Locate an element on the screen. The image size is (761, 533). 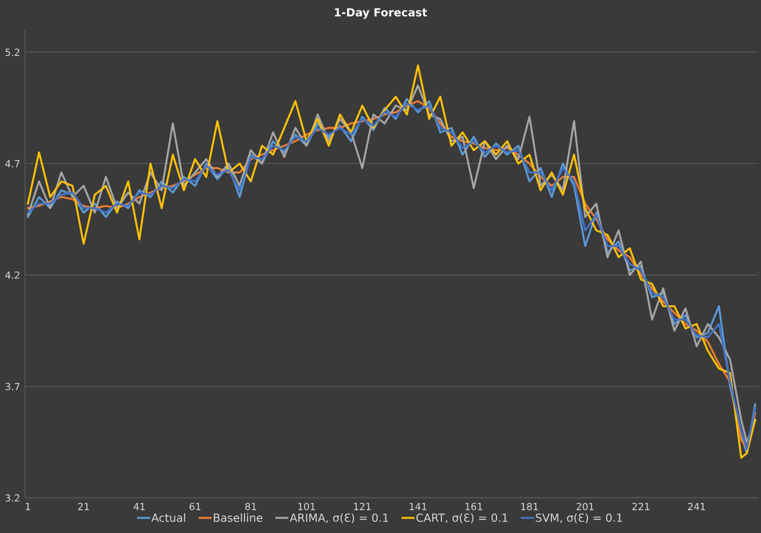
x-tick-label: 161 is located at coordinates (474, 506).